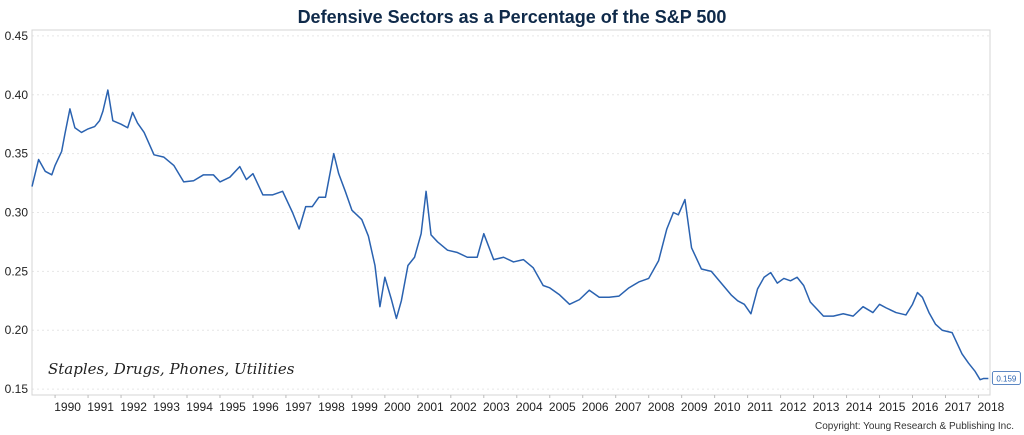  I want to click on y-tick-label: 0.45, so click(17, 36).